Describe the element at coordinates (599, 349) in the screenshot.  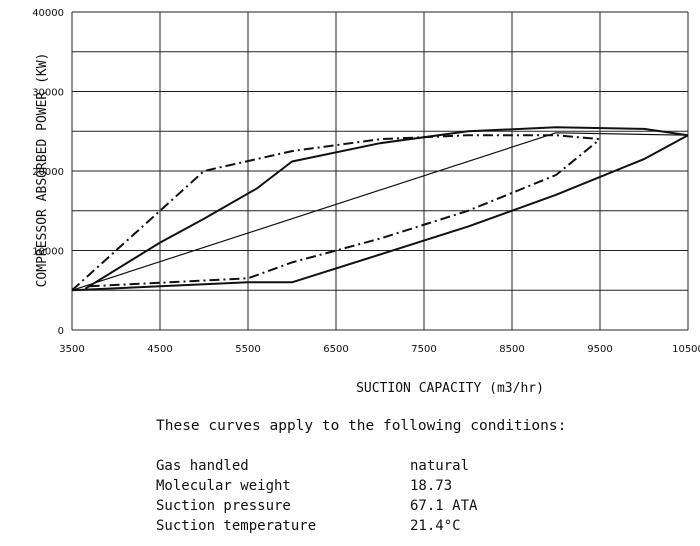
I see `x-tick-label: 9500` at that location.